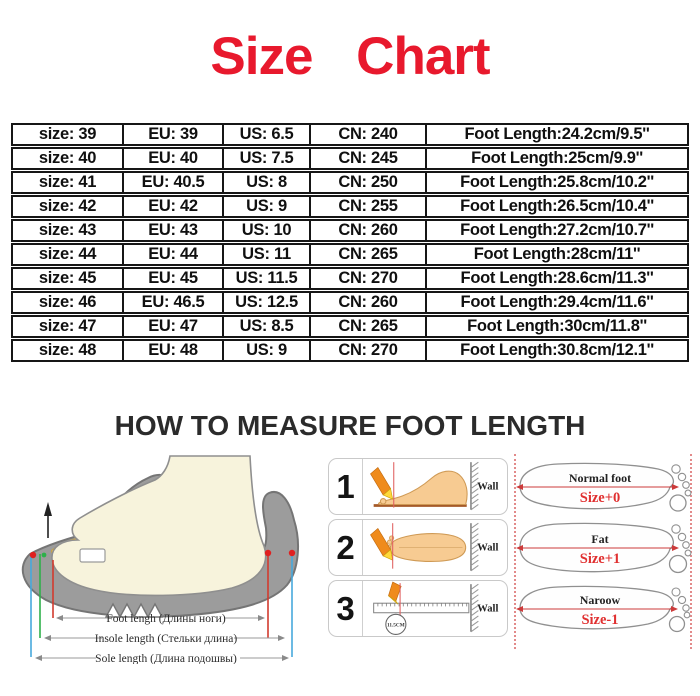 The image size is (700, 696). I want to click on step-number: 2, so click(346, 547).